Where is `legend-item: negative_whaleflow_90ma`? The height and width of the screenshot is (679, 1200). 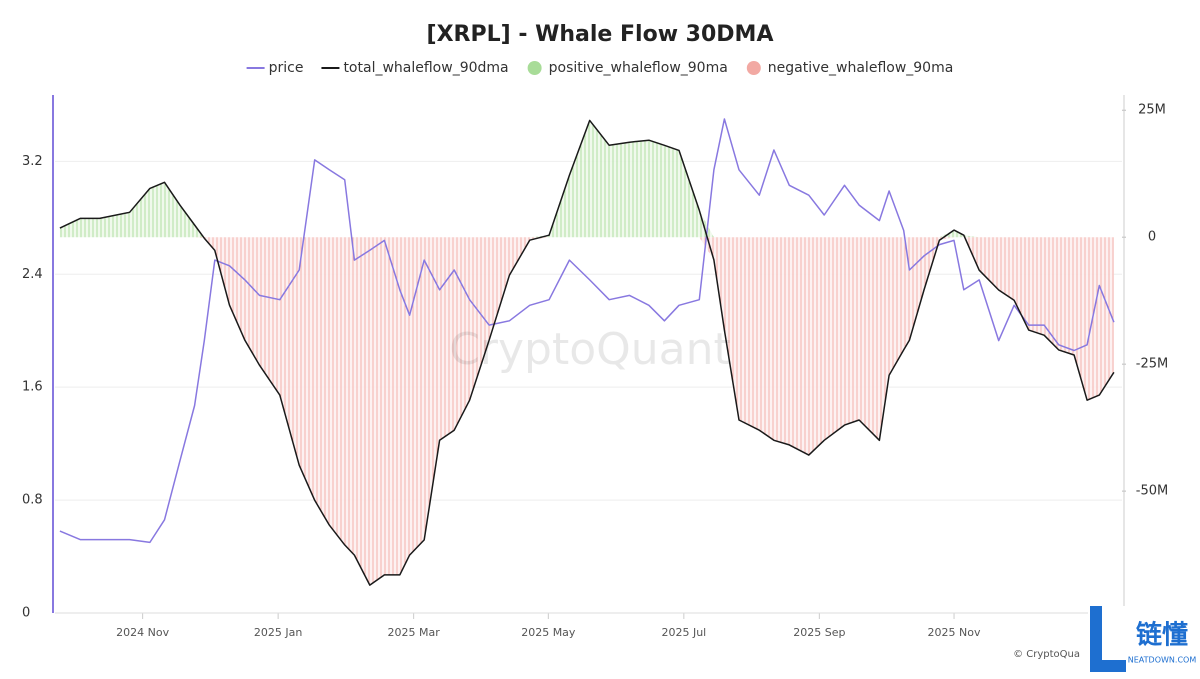 legend-item: negative_whaleflow_90ma is located at coordinates (850, 68).